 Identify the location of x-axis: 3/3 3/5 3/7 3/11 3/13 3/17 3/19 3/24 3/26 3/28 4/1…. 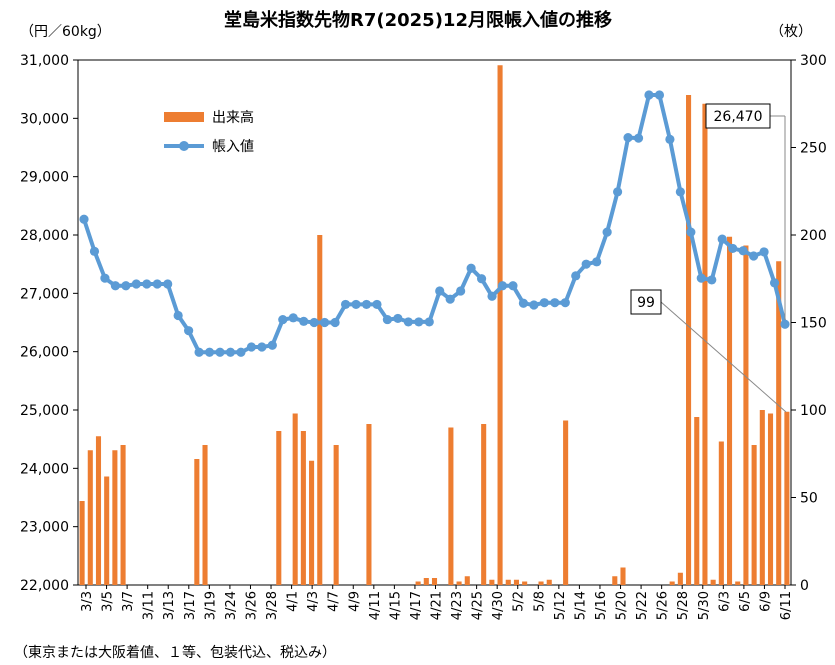
(437, 602).